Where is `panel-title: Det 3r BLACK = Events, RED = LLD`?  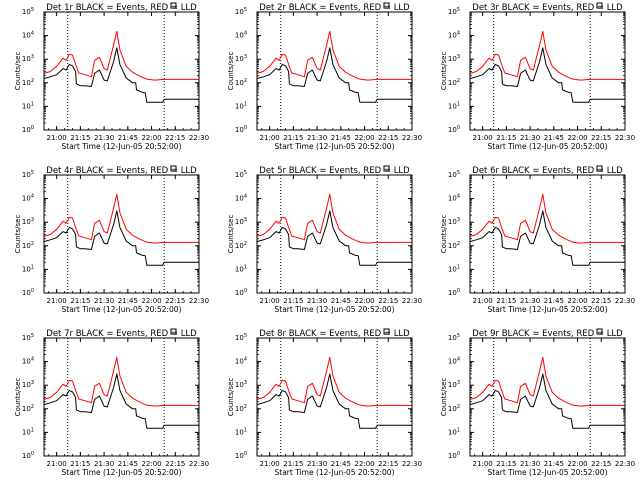
panel-title: Det 3r BLACK = Events, RED = LLD is located at coordinates (547, 8).